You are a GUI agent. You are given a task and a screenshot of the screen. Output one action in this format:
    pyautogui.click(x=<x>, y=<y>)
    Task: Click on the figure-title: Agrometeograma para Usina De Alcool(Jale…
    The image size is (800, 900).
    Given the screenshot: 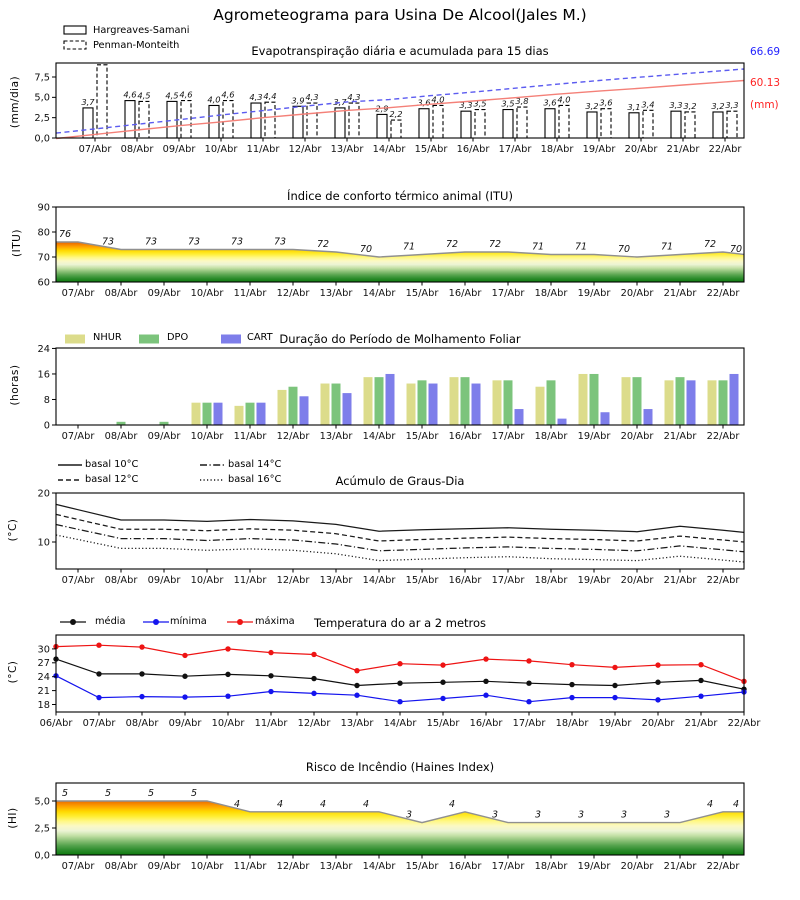 What is the action you would take?
    pyautogui.click(x=400, y=15)
    